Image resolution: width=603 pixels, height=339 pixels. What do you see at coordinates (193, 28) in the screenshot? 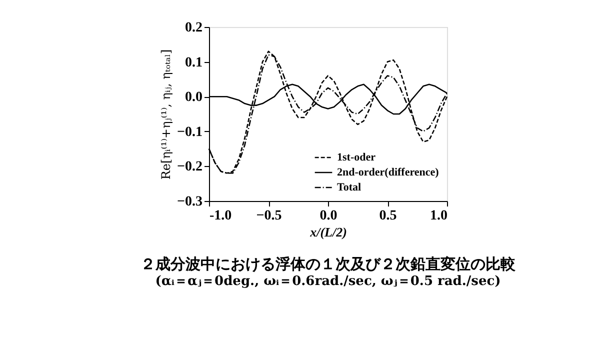
I see `y-tick-label: 0.2` at bounding box center [193, 28].